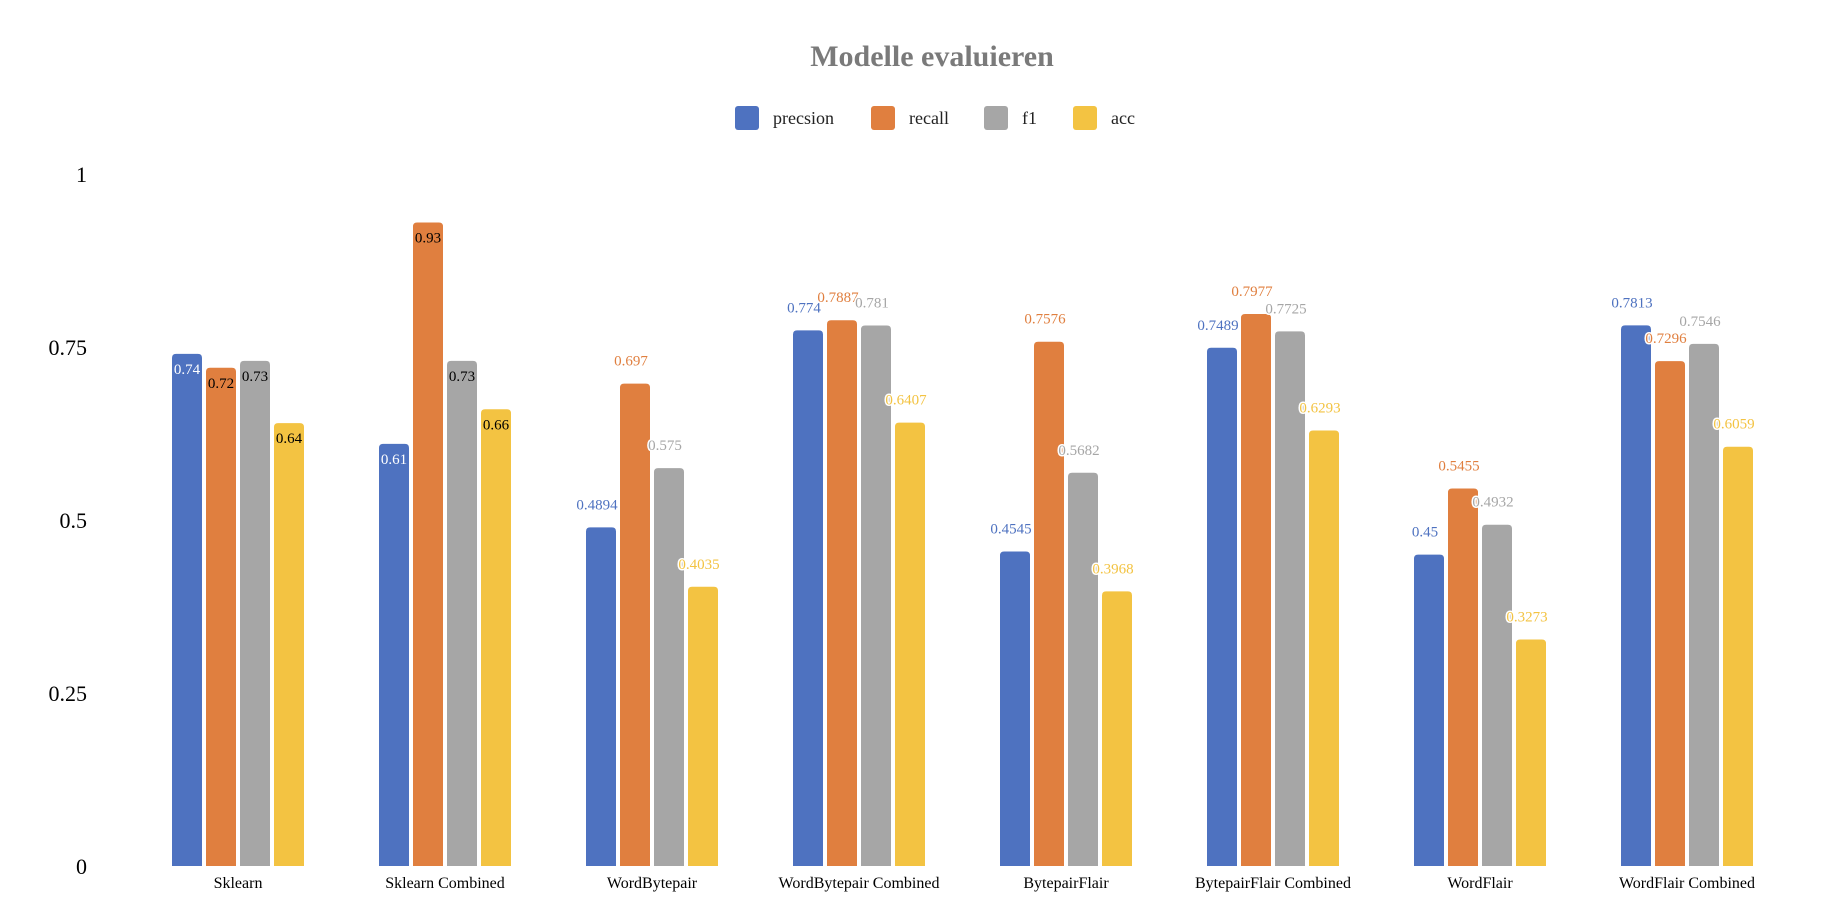 Image resolution: width=1836 pixels, height=922 pixels. I want to click on legend-label-f1: f1, so click(1029, 118).